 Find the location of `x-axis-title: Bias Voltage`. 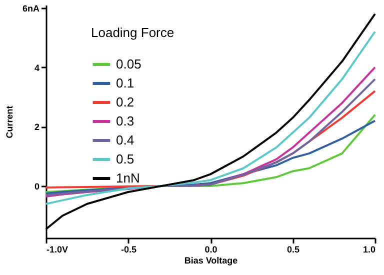

x-axis-title: Bias Voltage is located at coordinates (211, 261).